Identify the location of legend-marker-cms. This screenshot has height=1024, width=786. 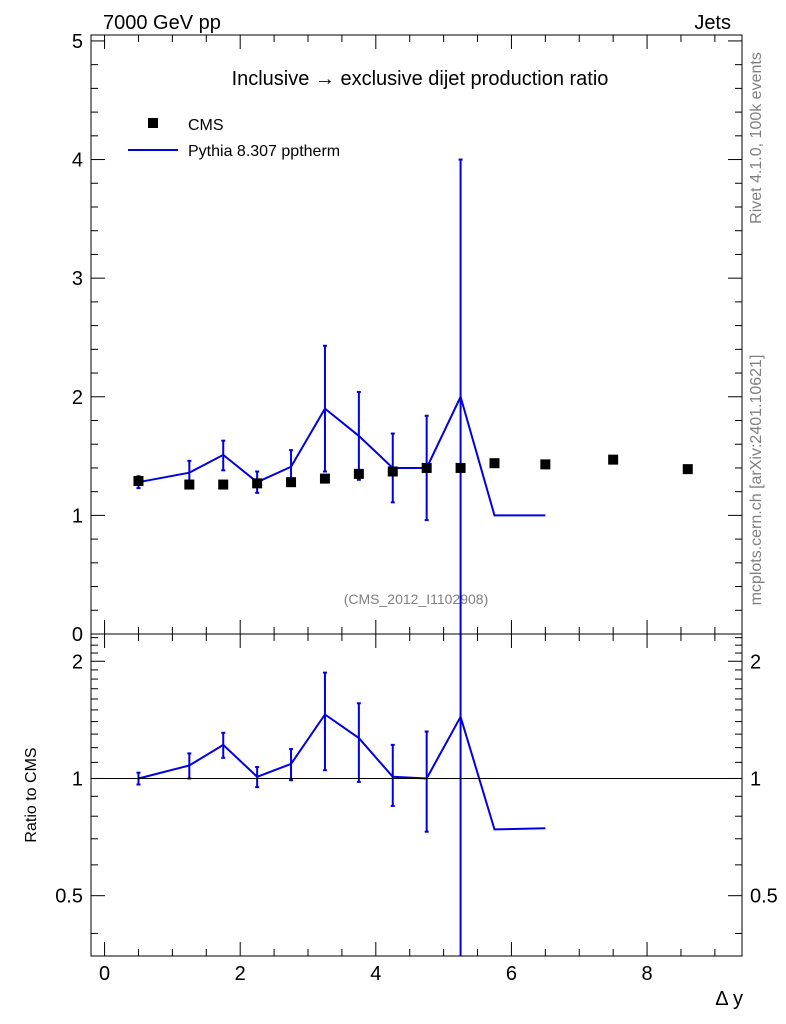
(153, 123).